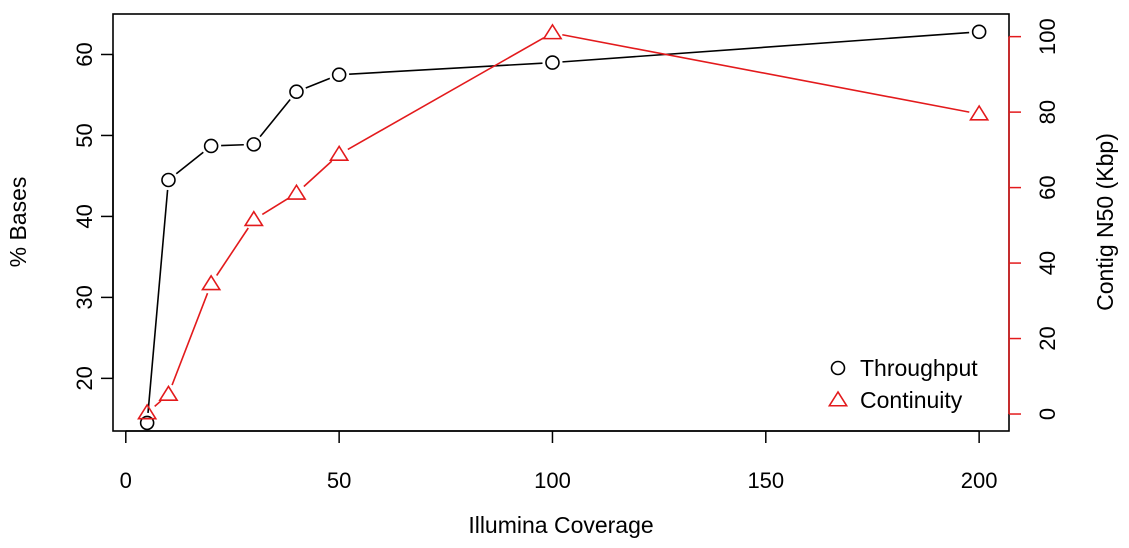 The width and height of the screenshot is (1129, 548). I want to click on y-left-tick-label: 20, so click(84, 378).